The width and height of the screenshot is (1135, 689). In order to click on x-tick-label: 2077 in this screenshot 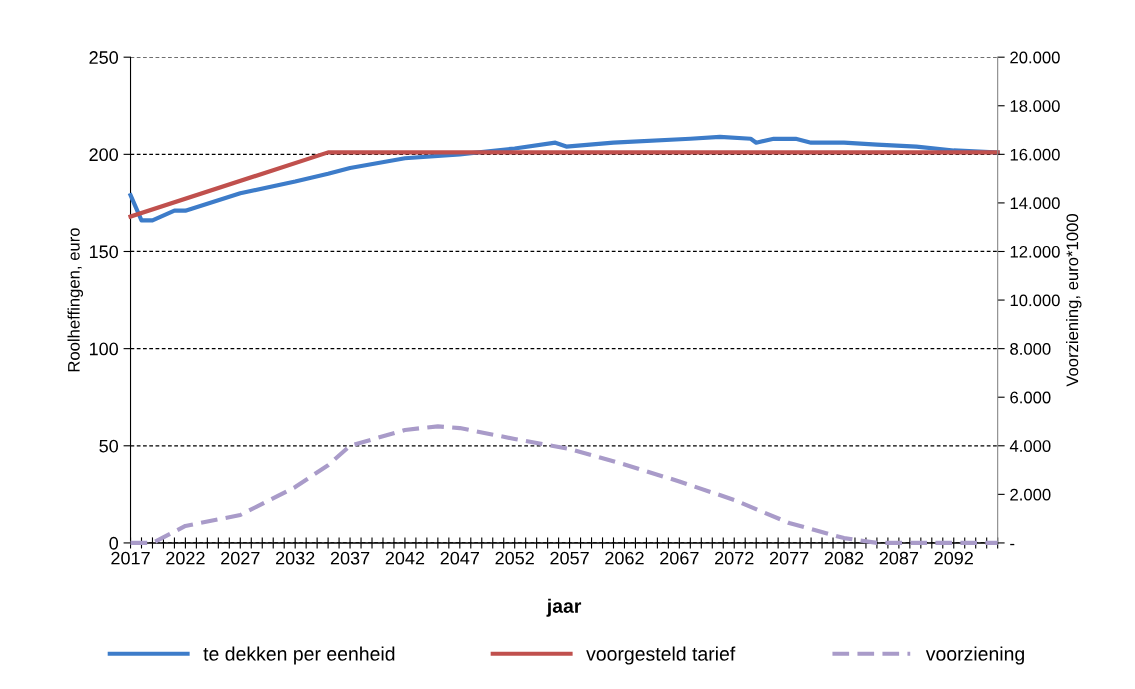, I will do `click(789, 558)`.